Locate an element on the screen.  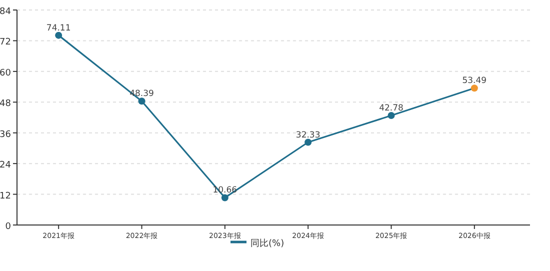
legend-label: 同比(%) is located at coordinates (267, 243).